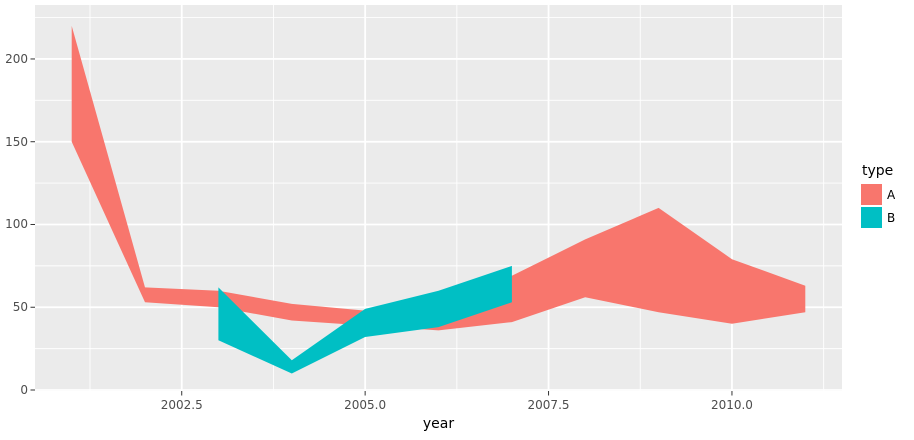 This screenshot has width=914, height=440. I want to click on y-tick-label: 150, so click(16, 141).